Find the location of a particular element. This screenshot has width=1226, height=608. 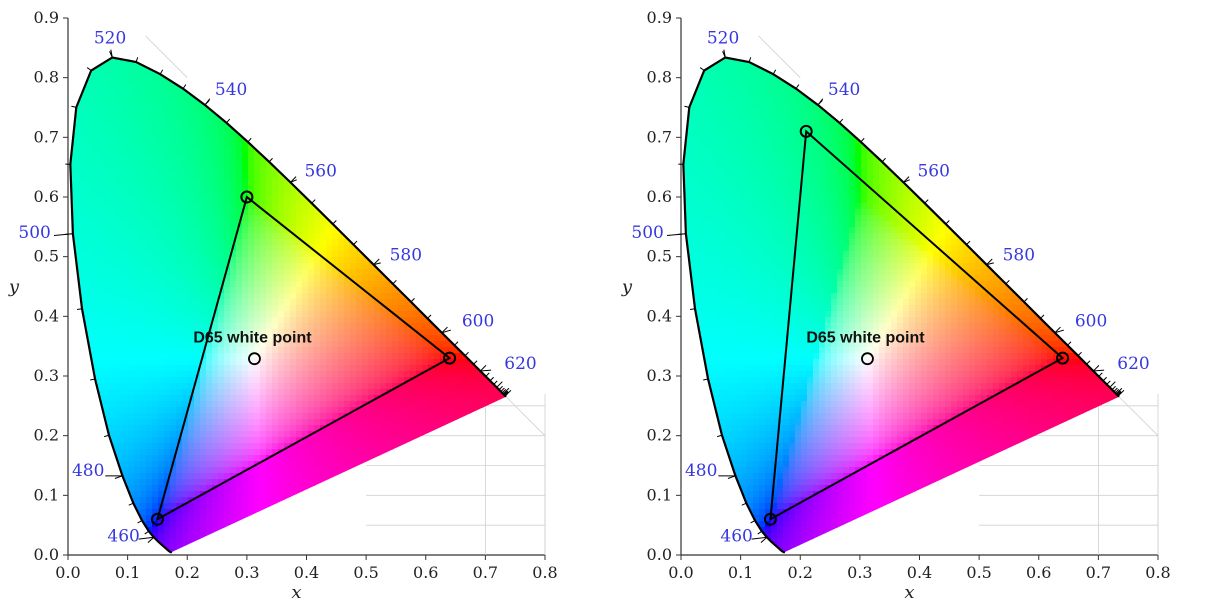

x-tick-label: 0.7 is located at coordinates (485, 572).